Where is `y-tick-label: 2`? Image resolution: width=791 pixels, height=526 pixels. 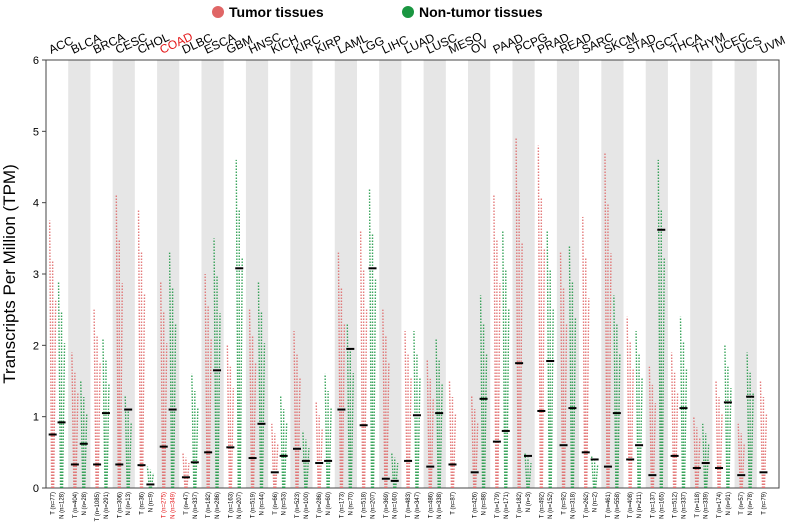
y-tick-label: 2 is located at coordinates (36, 346).